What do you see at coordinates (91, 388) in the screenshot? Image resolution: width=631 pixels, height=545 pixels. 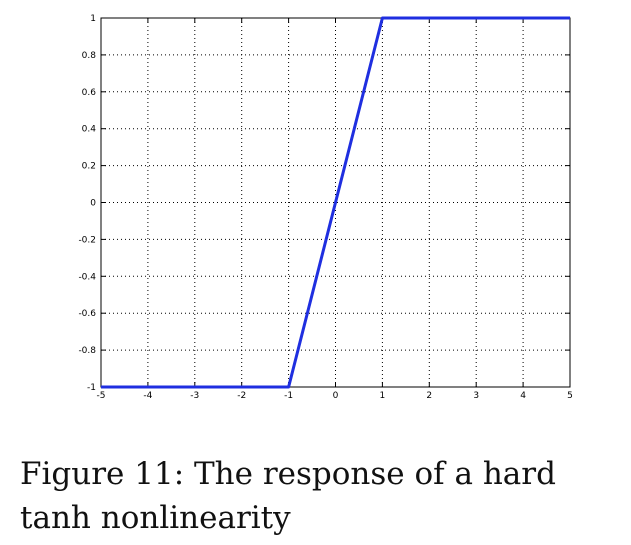 I see `y-tick-label: -1` at bounding box center [91, 388].